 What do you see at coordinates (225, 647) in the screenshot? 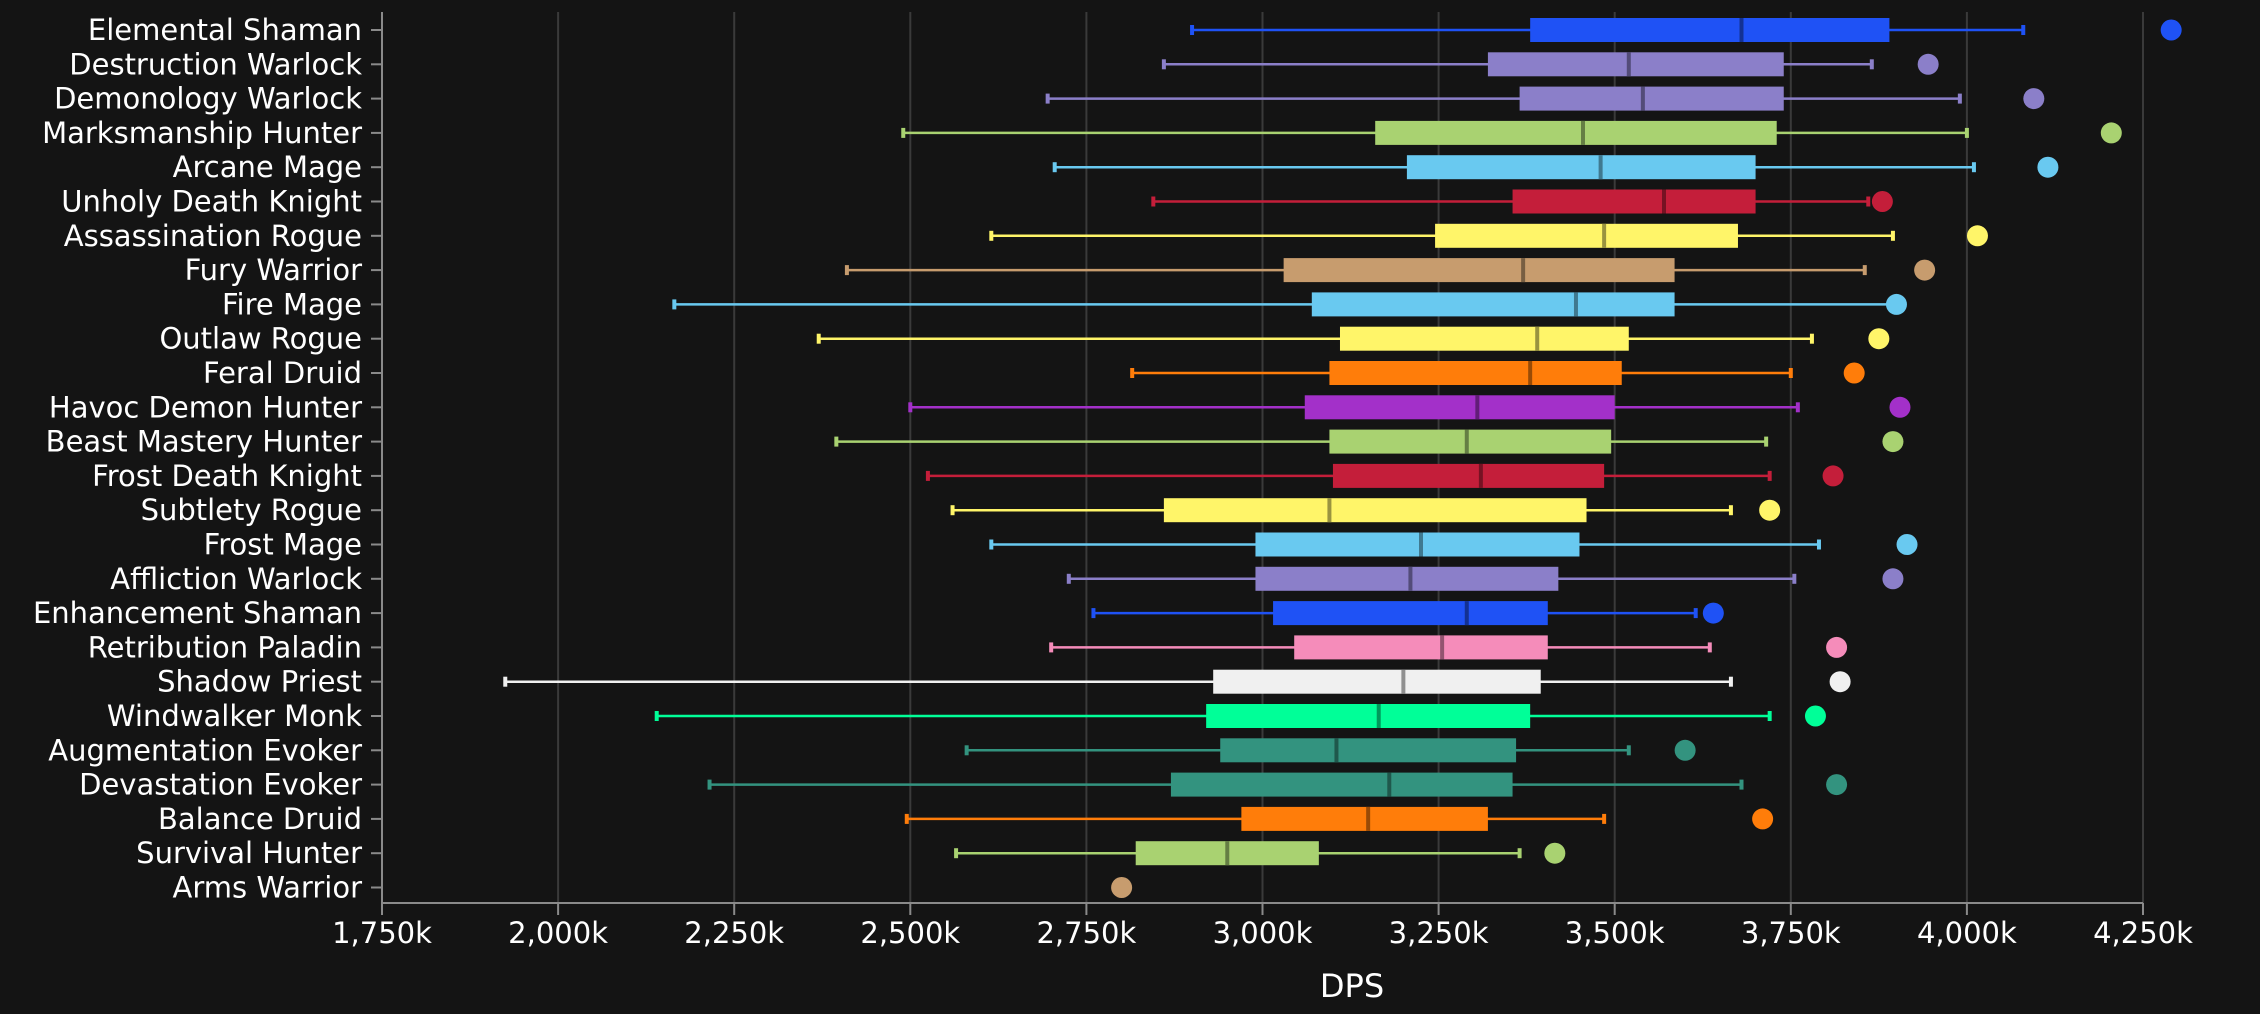
I see `category-label: Retribution Paladin` at bounding box center [225, 647].